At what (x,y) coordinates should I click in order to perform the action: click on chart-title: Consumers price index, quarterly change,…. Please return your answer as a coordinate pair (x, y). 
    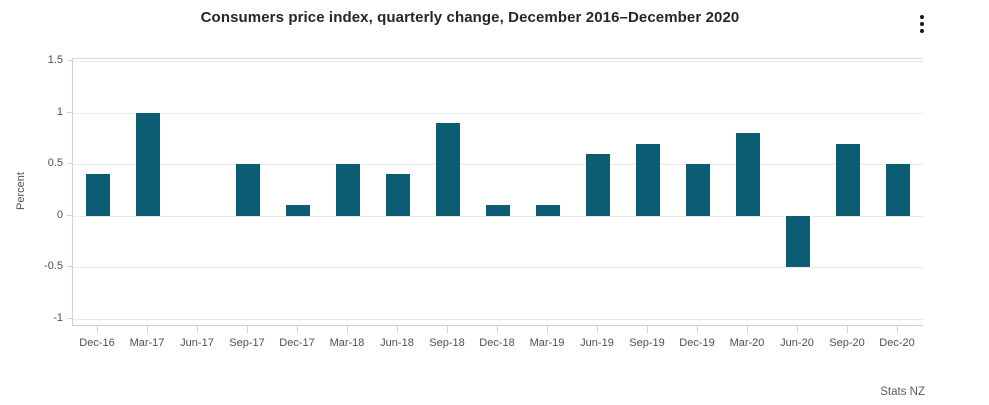
    Looking at the image, I should click on (470, 17).